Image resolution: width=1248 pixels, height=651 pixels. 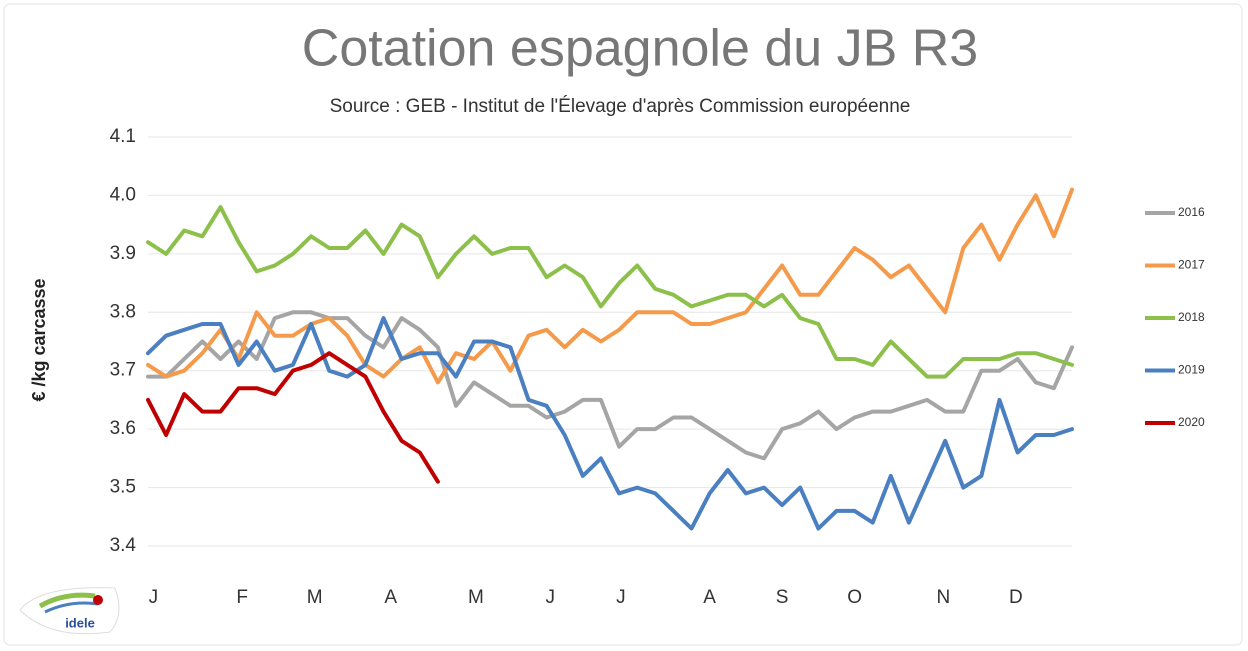 I want to click on y-tick-label: 3.8, so click(x=123, y=311).